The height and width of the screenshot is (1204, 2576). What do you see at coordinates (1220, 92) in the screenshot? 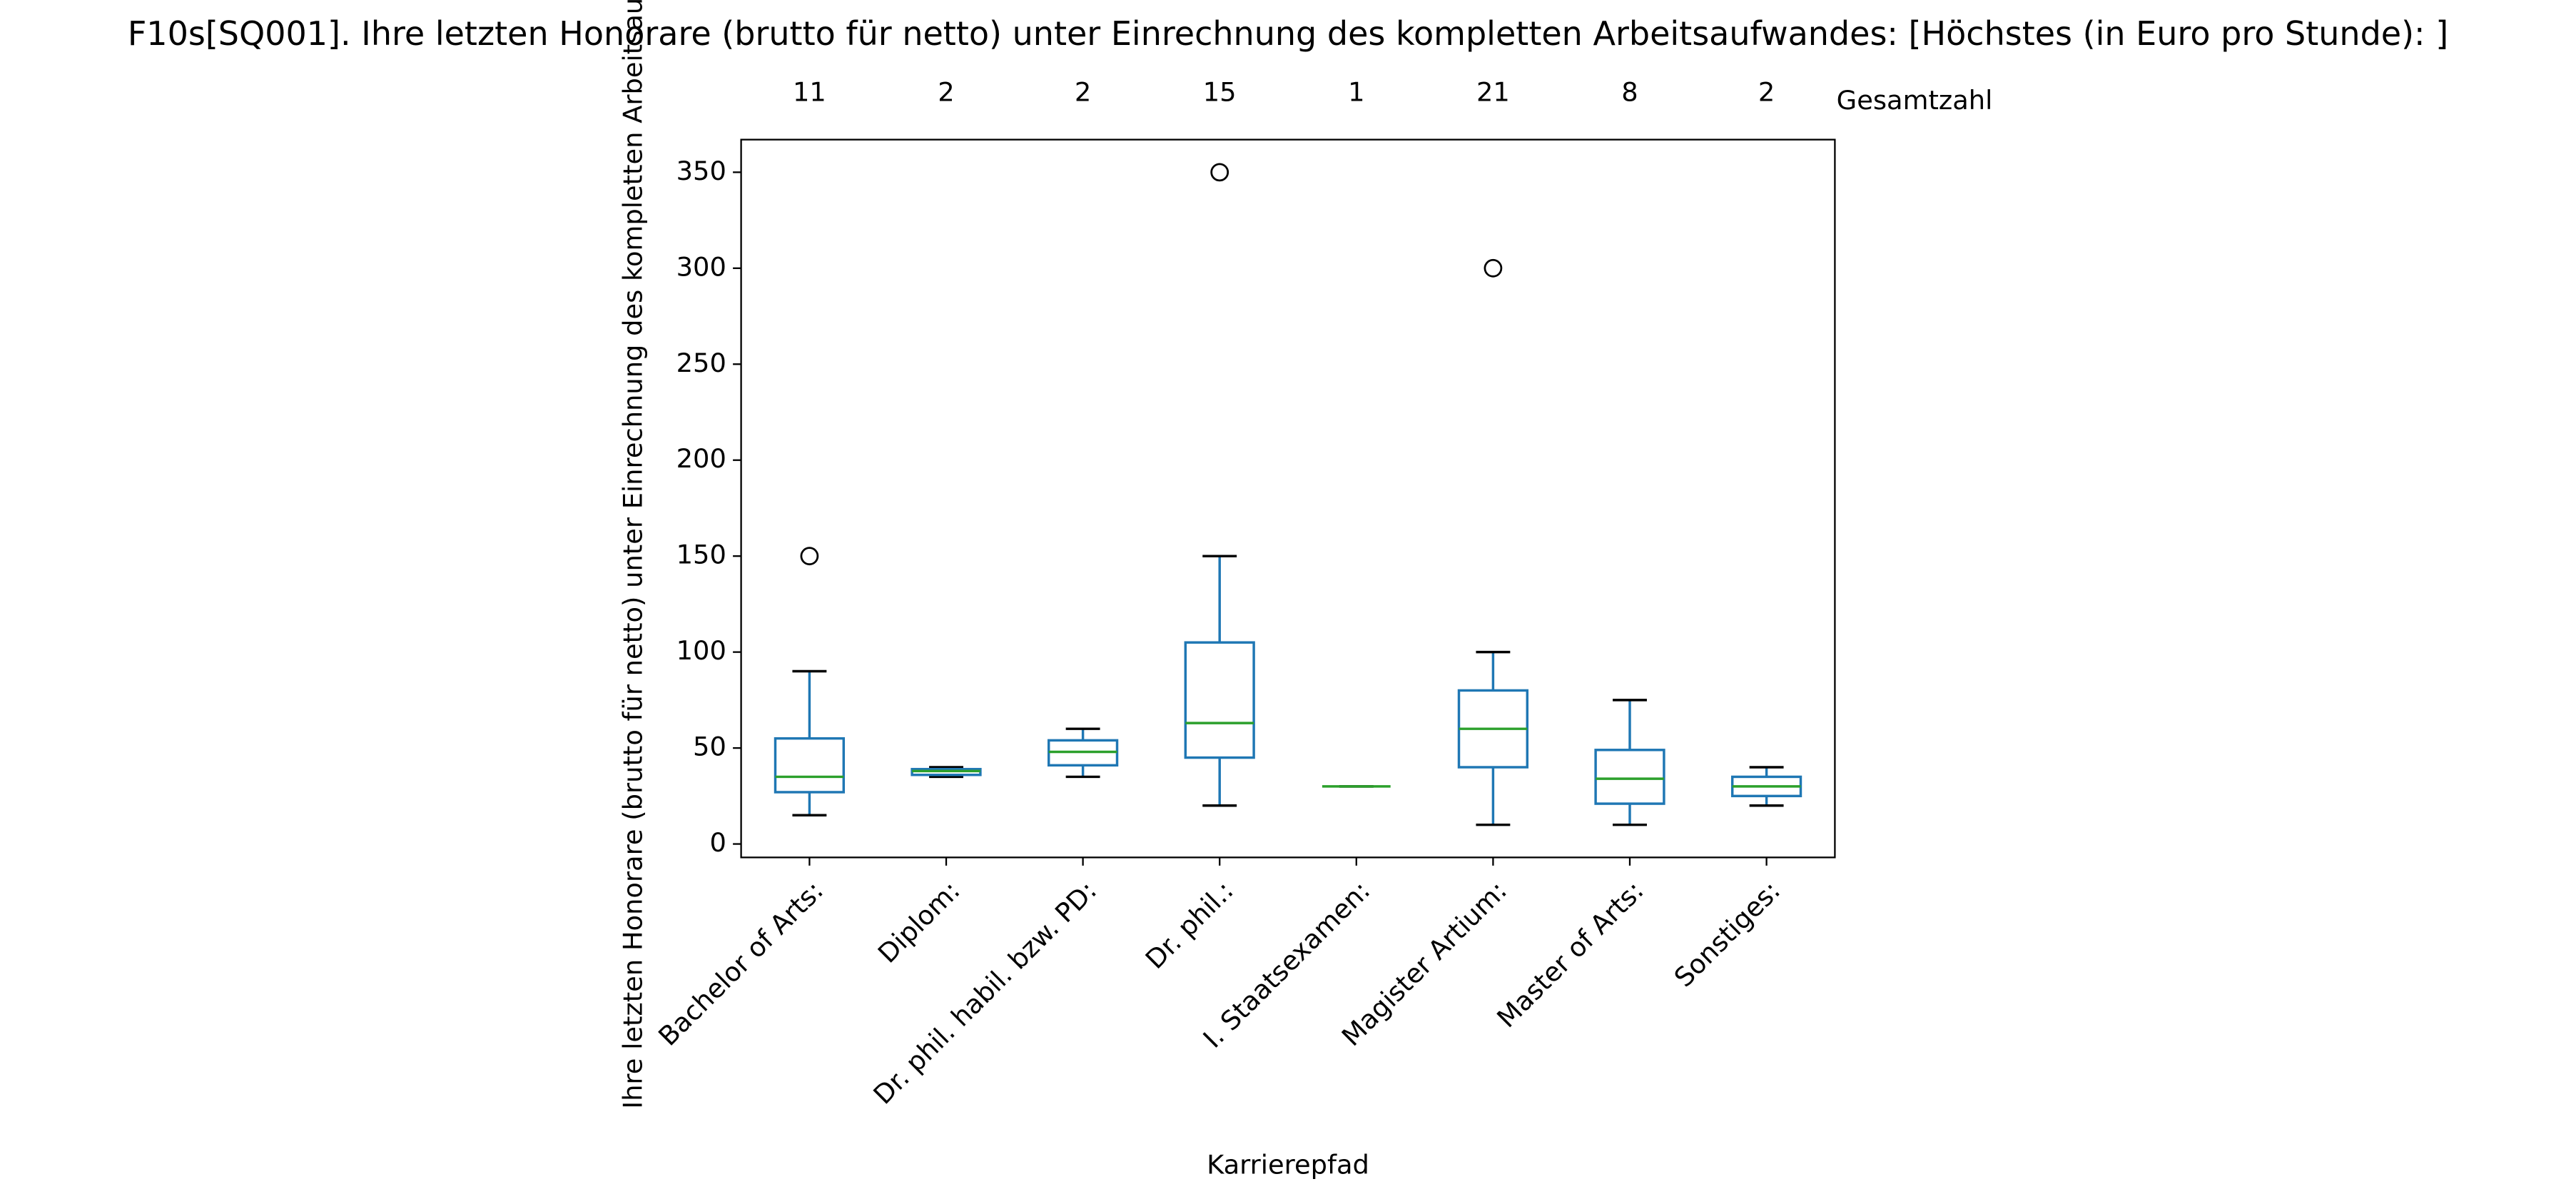
I see `count-value: 15` at bounding box center [1220, 92].